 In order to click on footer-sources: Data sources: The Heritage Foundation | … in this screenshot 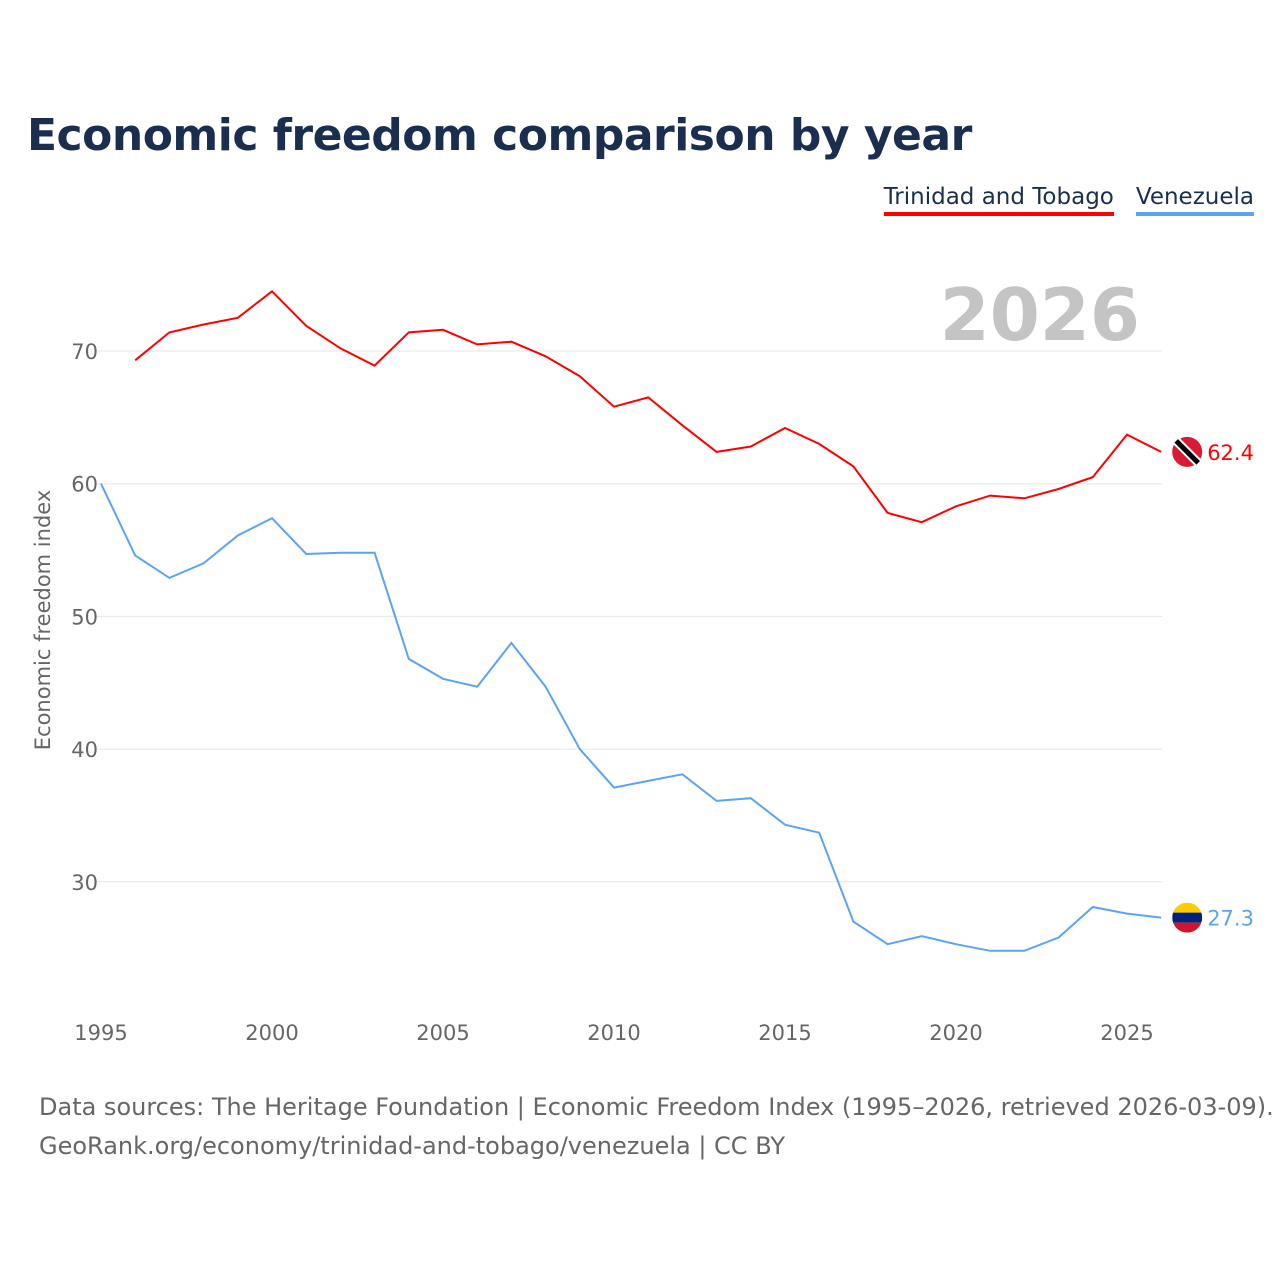, I will do `click(656, 1107)`.